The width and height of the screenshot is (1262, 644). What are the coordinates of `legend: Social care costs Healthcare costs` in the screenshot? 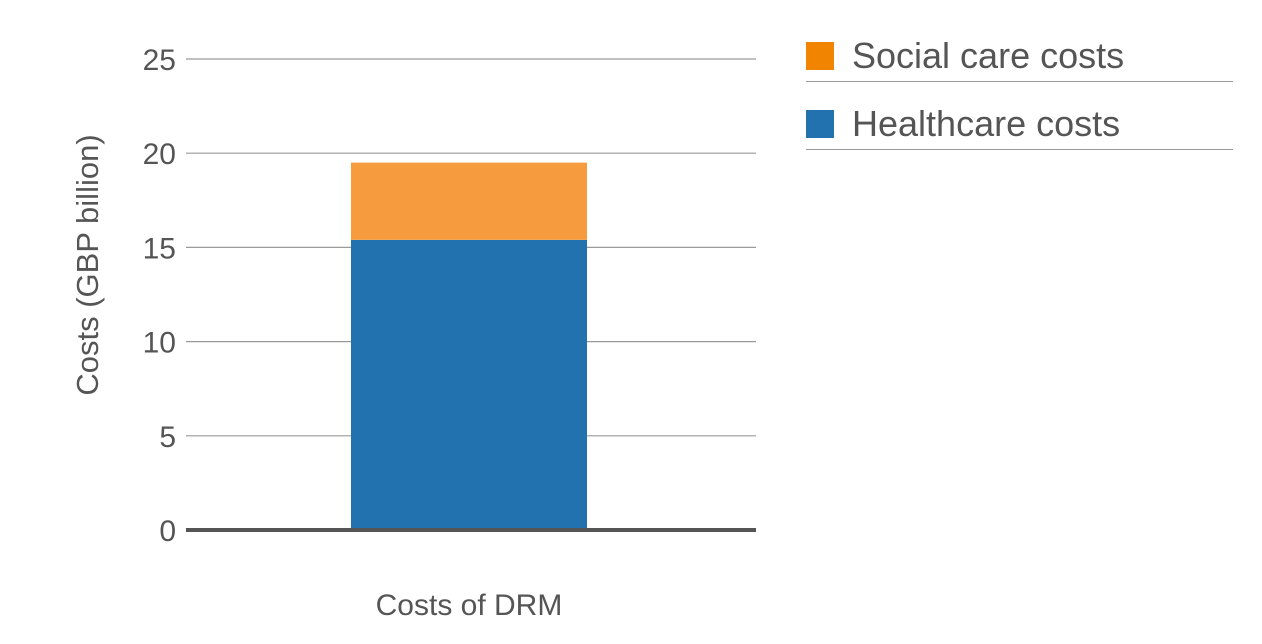 It's located at (1019, 98).